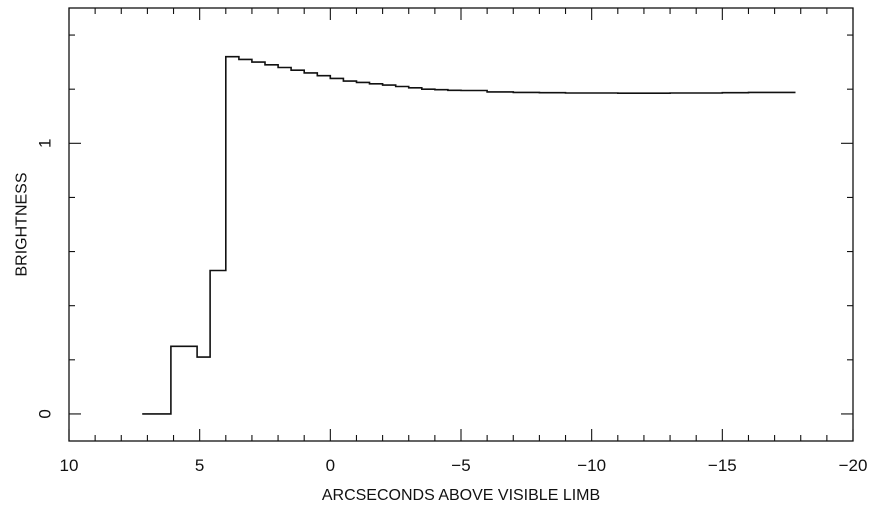  What do you see at coordinates (591, 465) in the screenshot?
I see `x-tick-label: −10` at bounding box center [591, 465].